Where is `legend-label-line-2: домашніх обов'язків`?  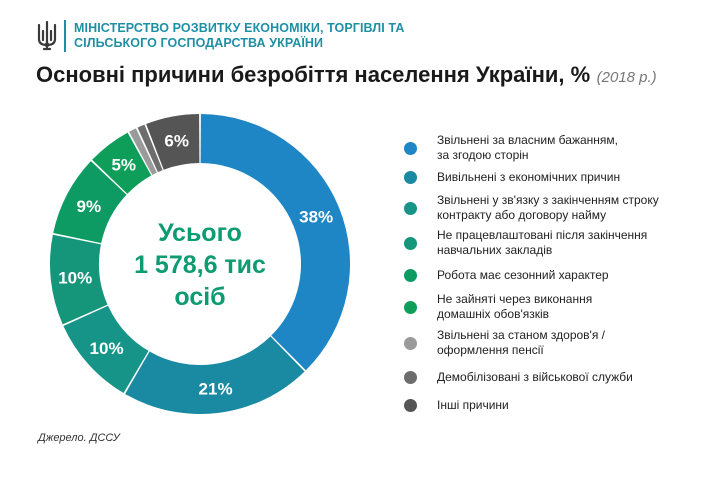
legend-label-line-2: домашніх обов'язків is located at coordinates (493, 314).